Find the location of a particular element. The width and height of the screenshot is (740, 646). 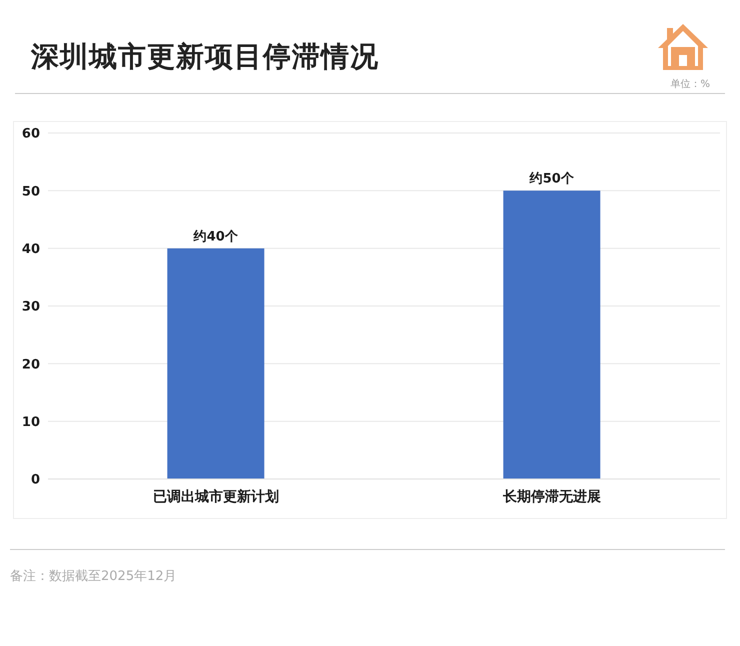

y-tick-label: 10 is located at coordinates (31, 422).